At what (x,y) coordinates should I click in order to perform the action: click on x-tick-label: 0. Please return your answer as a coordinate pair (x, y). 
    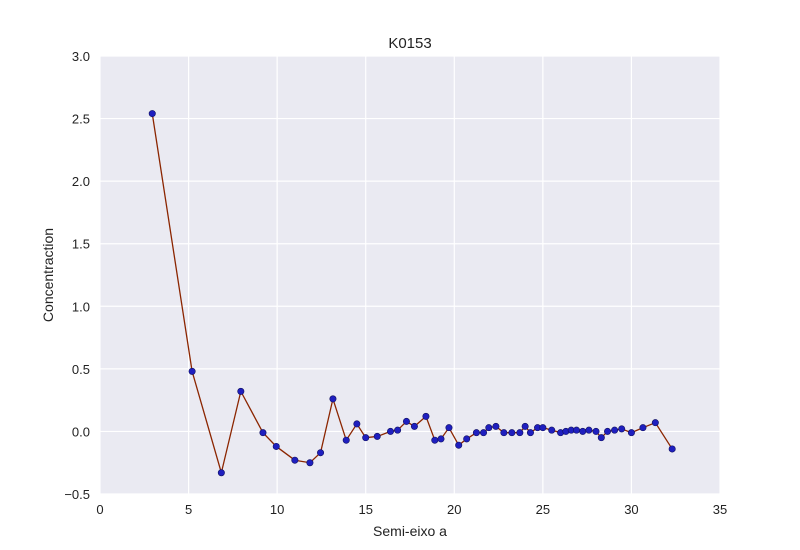
    Looking at the image, I should click on (99, 509).